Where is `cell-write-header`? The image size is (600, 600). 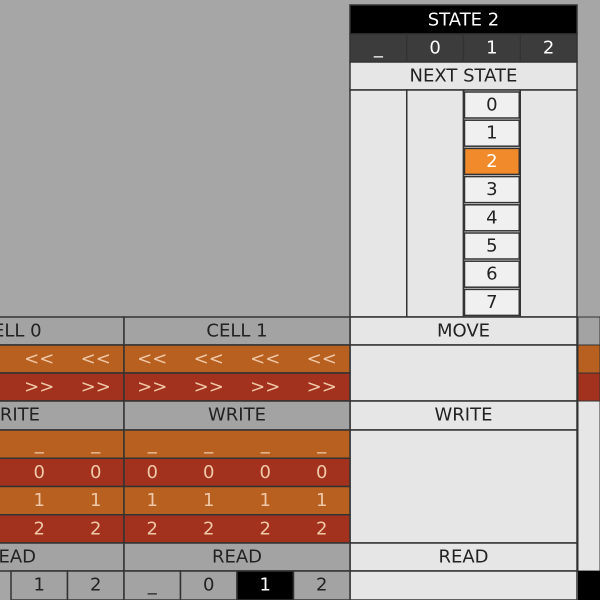 cell-write-header is located at coordinates (237, 415).